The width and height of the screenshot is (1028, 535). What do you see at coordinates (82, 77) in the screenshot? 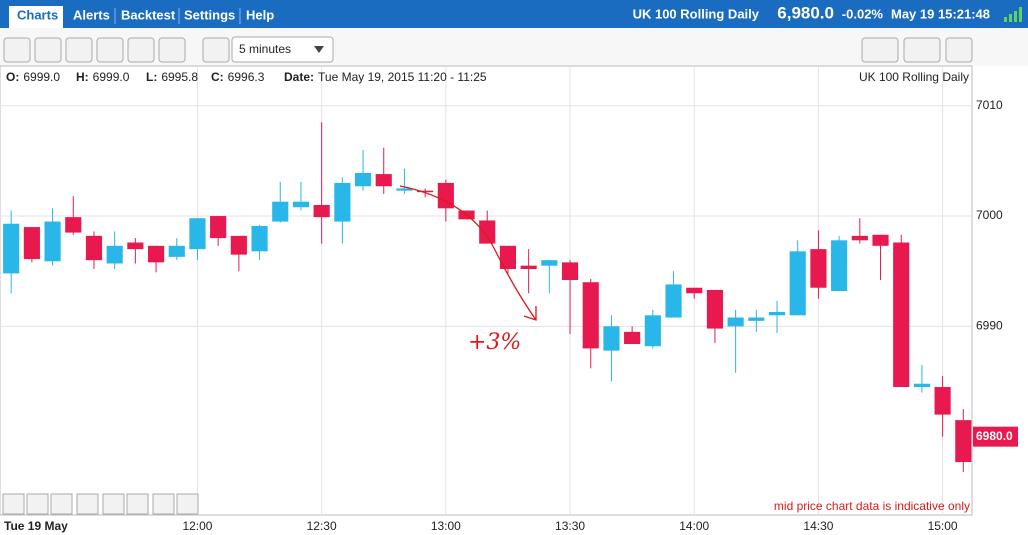
I see `info-label: H:` at bounding box center [82, 77].